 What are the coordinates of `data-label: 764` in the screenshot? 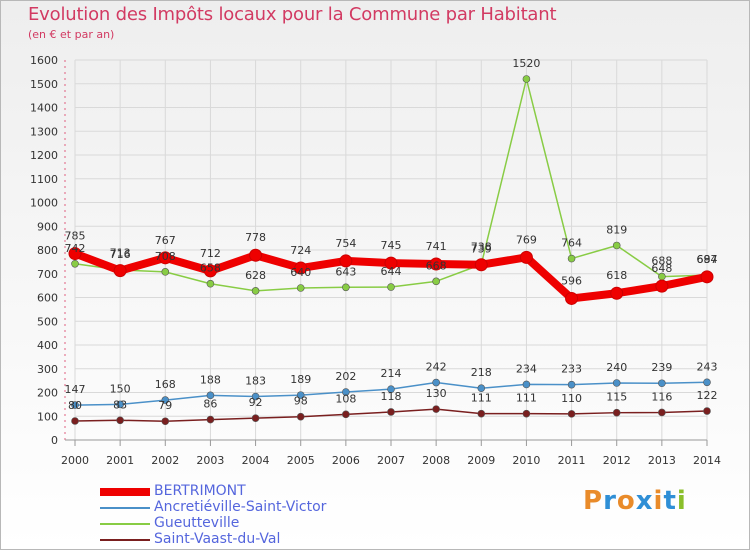 It's located at (571, 243).